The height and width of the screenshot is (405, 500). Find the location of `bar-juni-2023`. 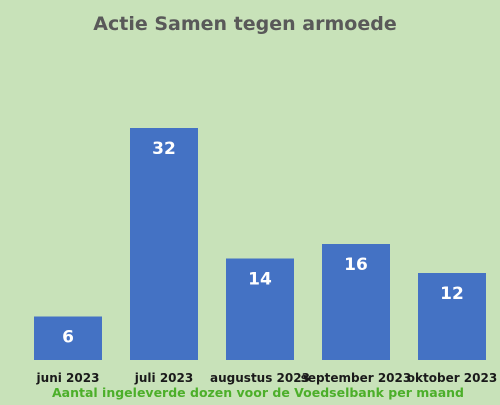

bar-juni-2023 is located at coordinates (68, 338).